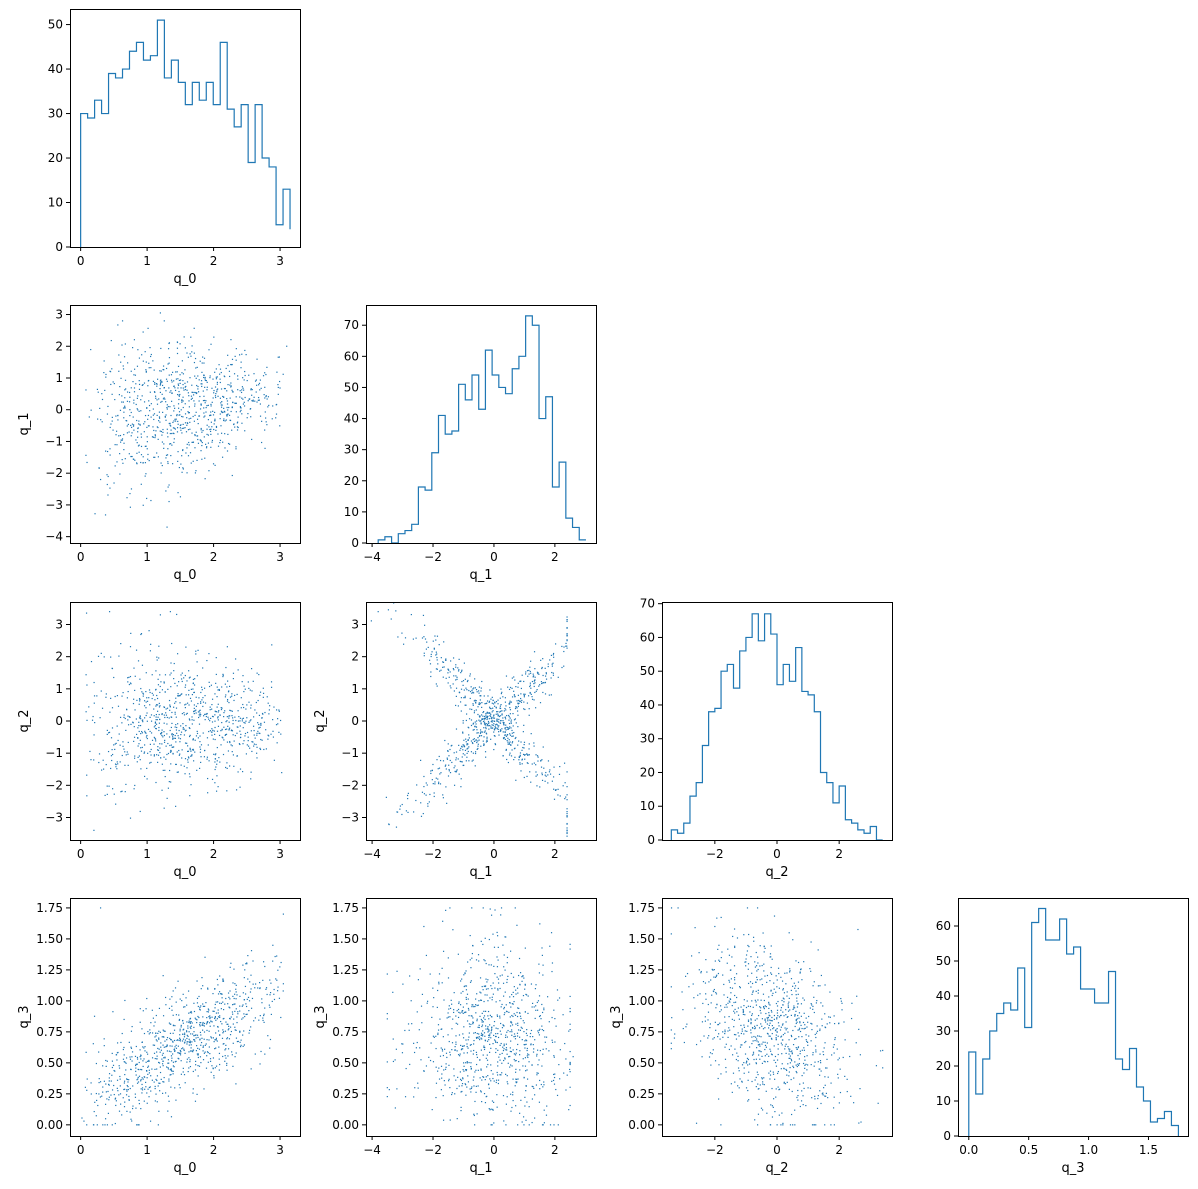  Describe the element at coordinates (55, 114) in the screenshot. I see `y-tick-label: 30` at that location.